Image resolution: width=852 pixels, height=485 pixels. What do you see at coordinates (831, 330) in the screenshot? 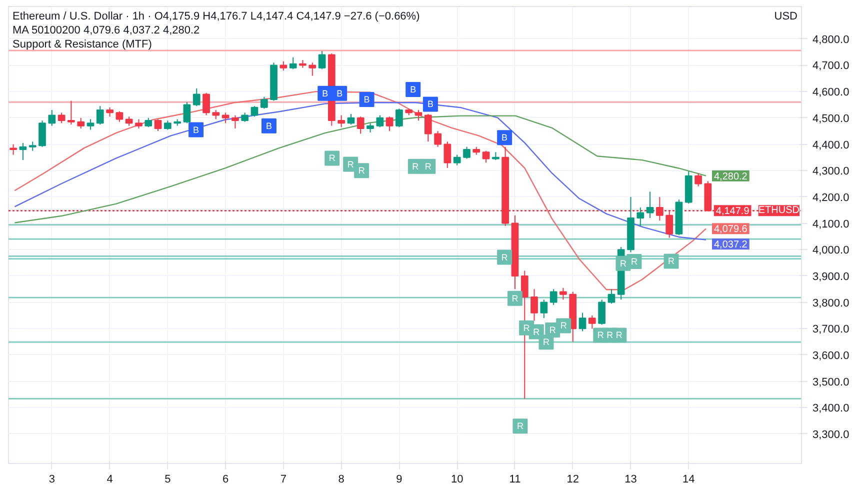
I see `y-tick-label: 3,700.0` at bounding box center [831, 330].